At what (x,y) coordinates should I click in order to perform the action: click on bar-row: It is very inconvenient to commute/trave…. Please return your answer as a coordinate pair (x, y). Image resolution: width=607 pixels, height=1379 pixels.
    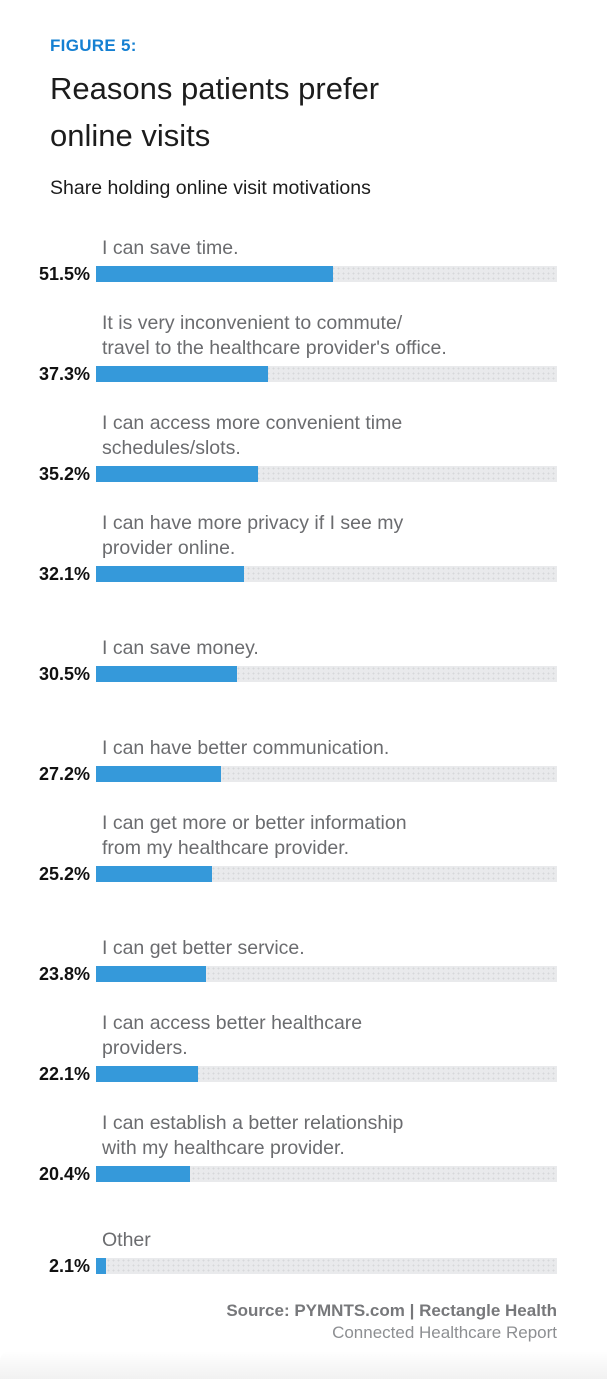
    Looking at the image, I should click on (278, 333).